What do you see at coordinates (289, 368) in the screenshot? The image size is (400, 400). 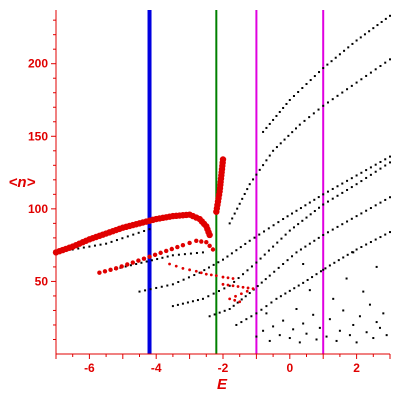 I see `x-tick-label-3: 0` at bounding box center [289, 368].